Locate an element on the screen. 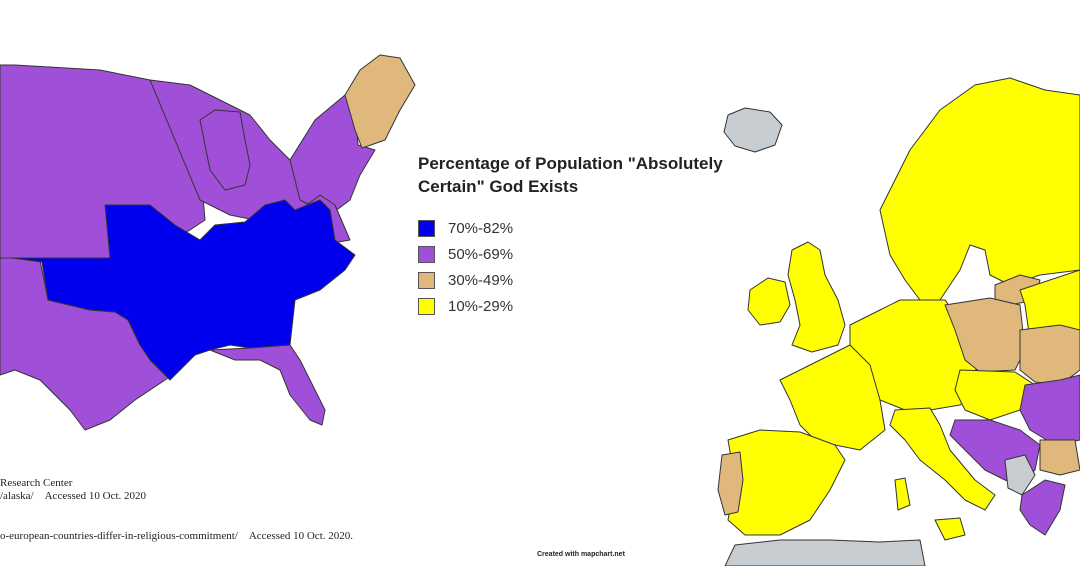 This screenshot has width=1080, height=566. legend-title-line1: Percentage of Population "Absolutely is located at coordinates (570, 163).